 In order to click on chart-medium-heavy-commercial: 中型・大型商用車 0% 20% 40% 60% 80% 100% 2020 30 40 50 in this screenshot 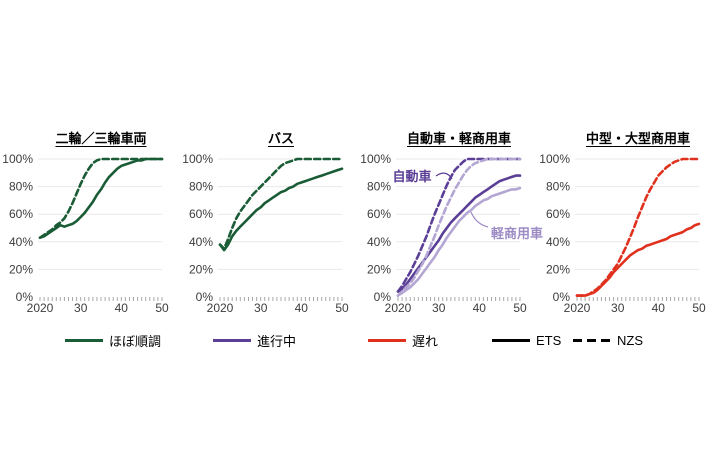, I will do `click(623, 229)`.